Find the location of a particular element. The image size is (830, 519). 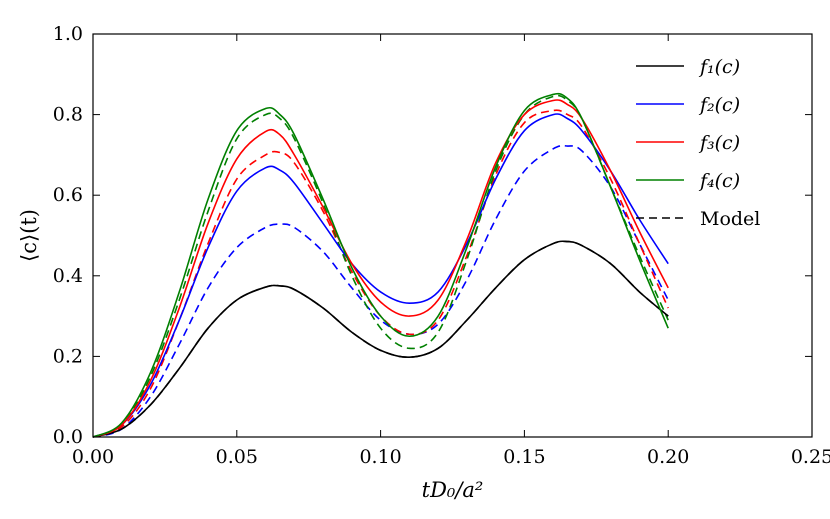

x-tick-label: 0.15 is located at coordinates (524, 457).